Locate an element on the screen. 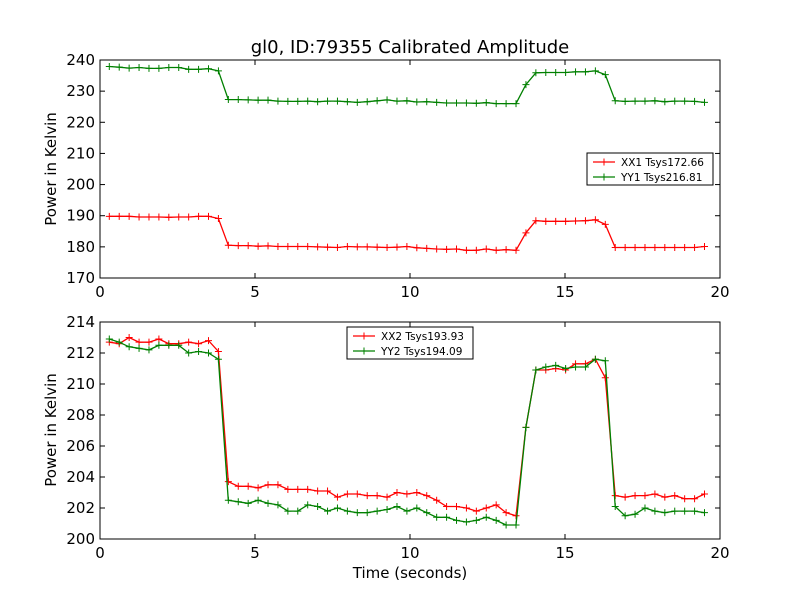 The image size is (800, 600). legend-label: XX2 Tsys193.93 is located at coordinates (422, 337).